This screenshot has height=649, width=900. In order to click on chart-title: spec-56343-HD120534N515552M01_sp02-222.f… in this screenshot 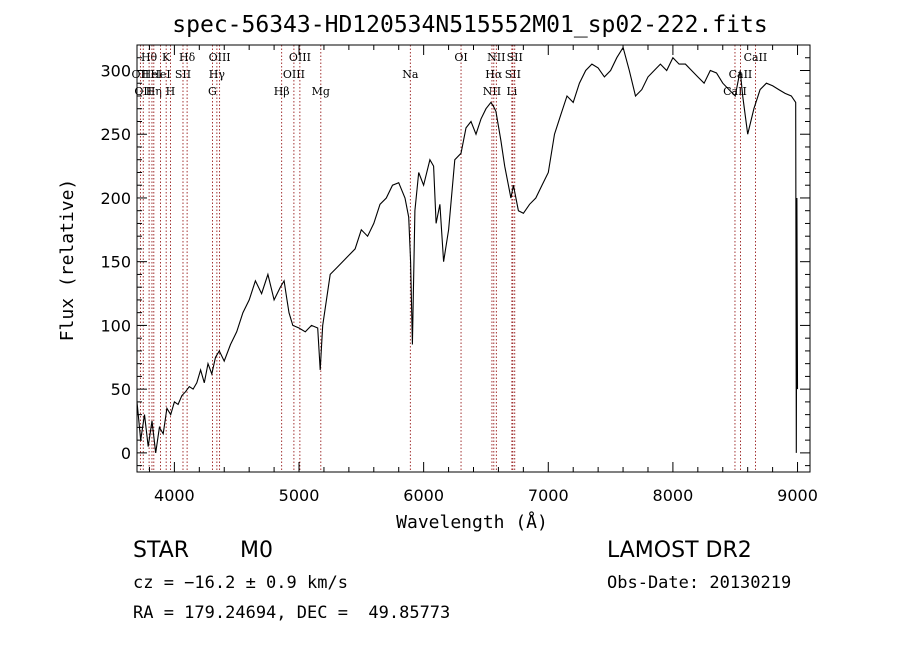, I will do `click(469, 25)`.